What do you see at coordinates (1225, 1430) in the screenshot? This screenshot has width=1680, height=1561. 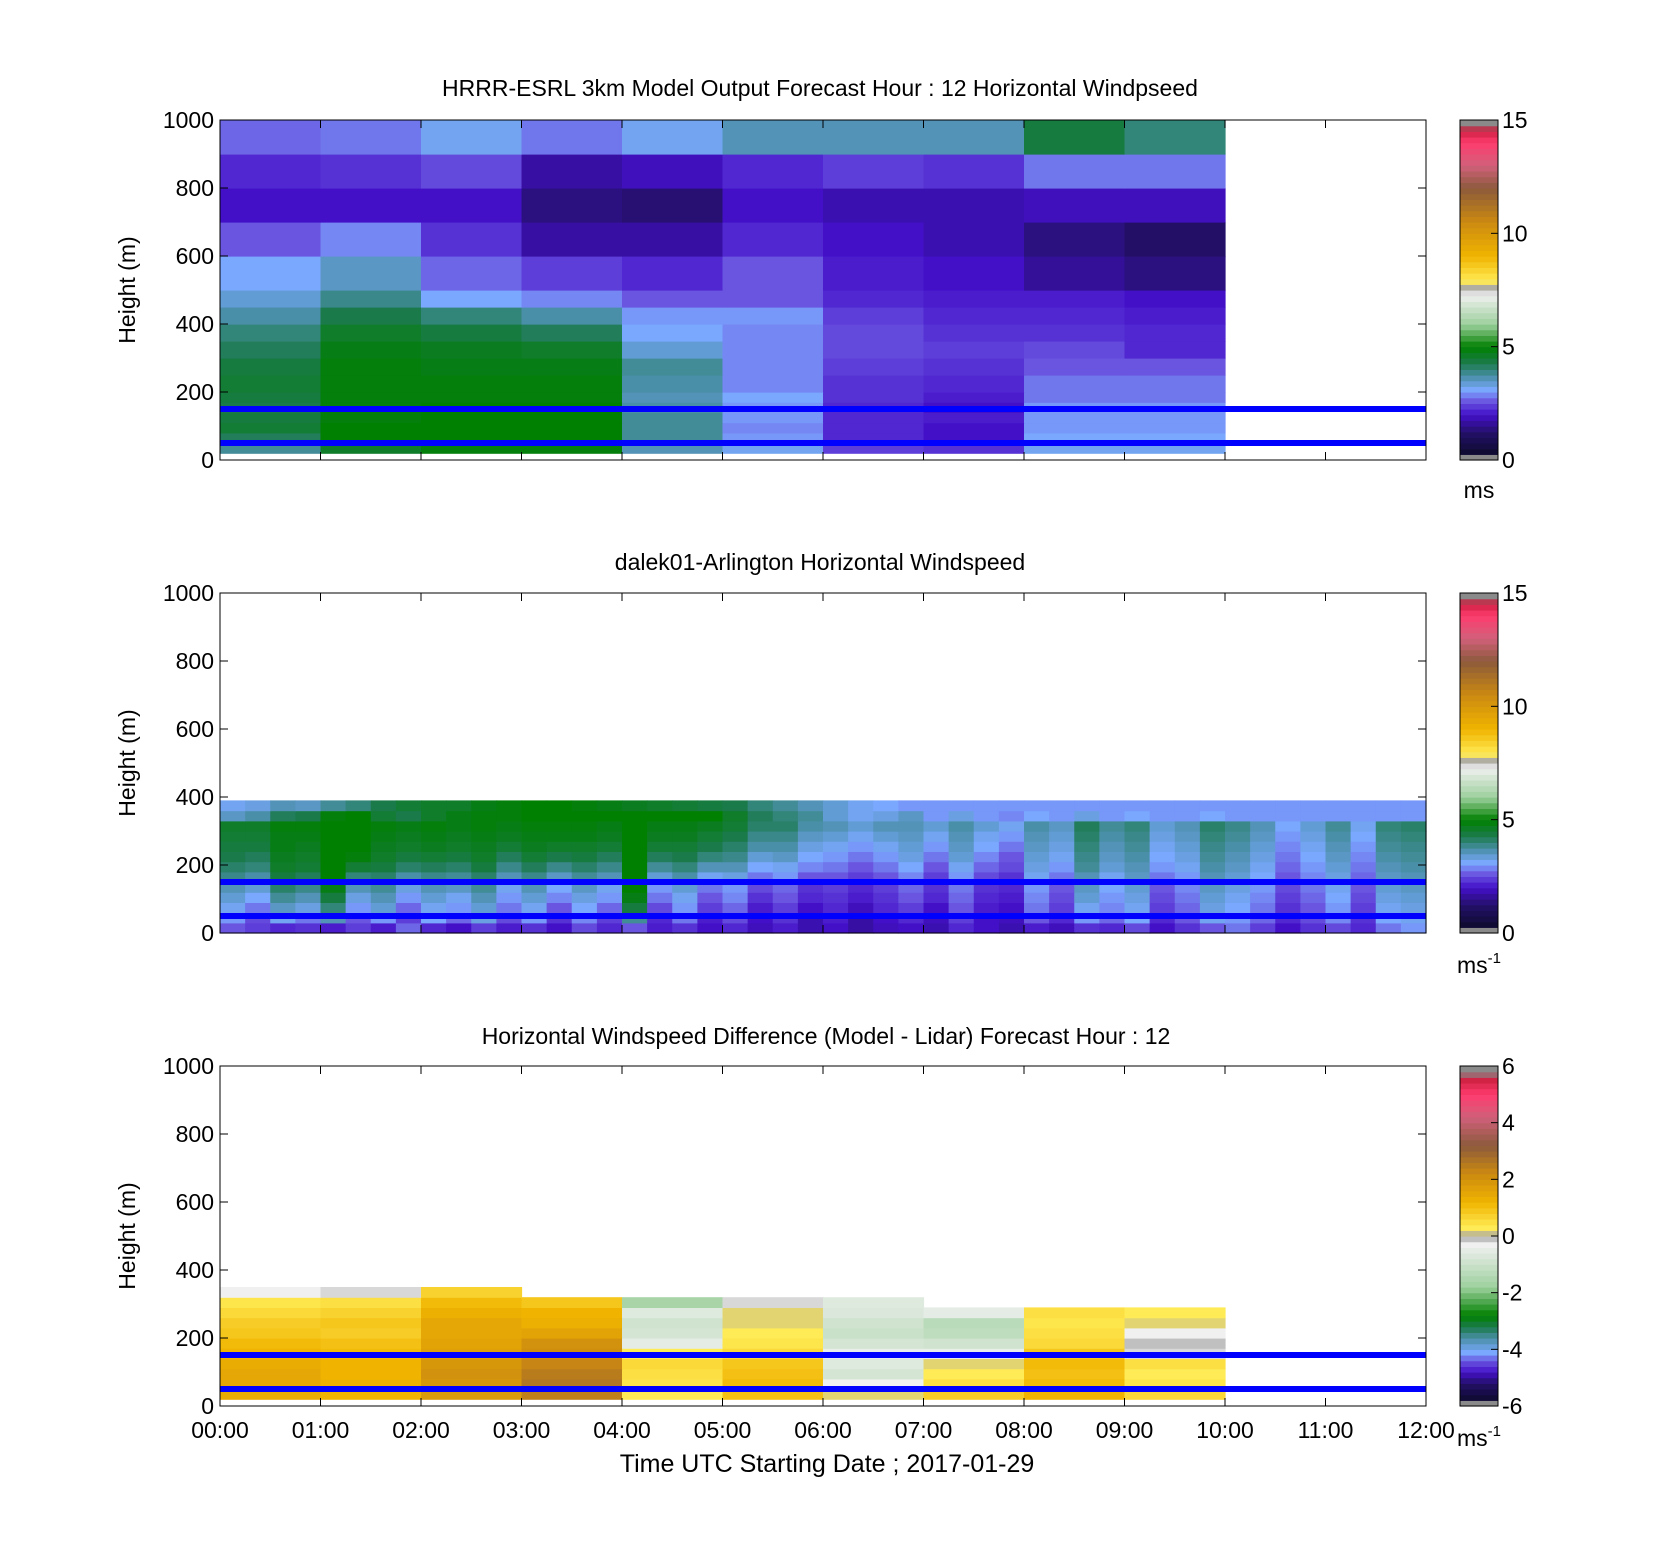 I see `time-tick-label: 10:00` at bounding box center [1225, 1430].